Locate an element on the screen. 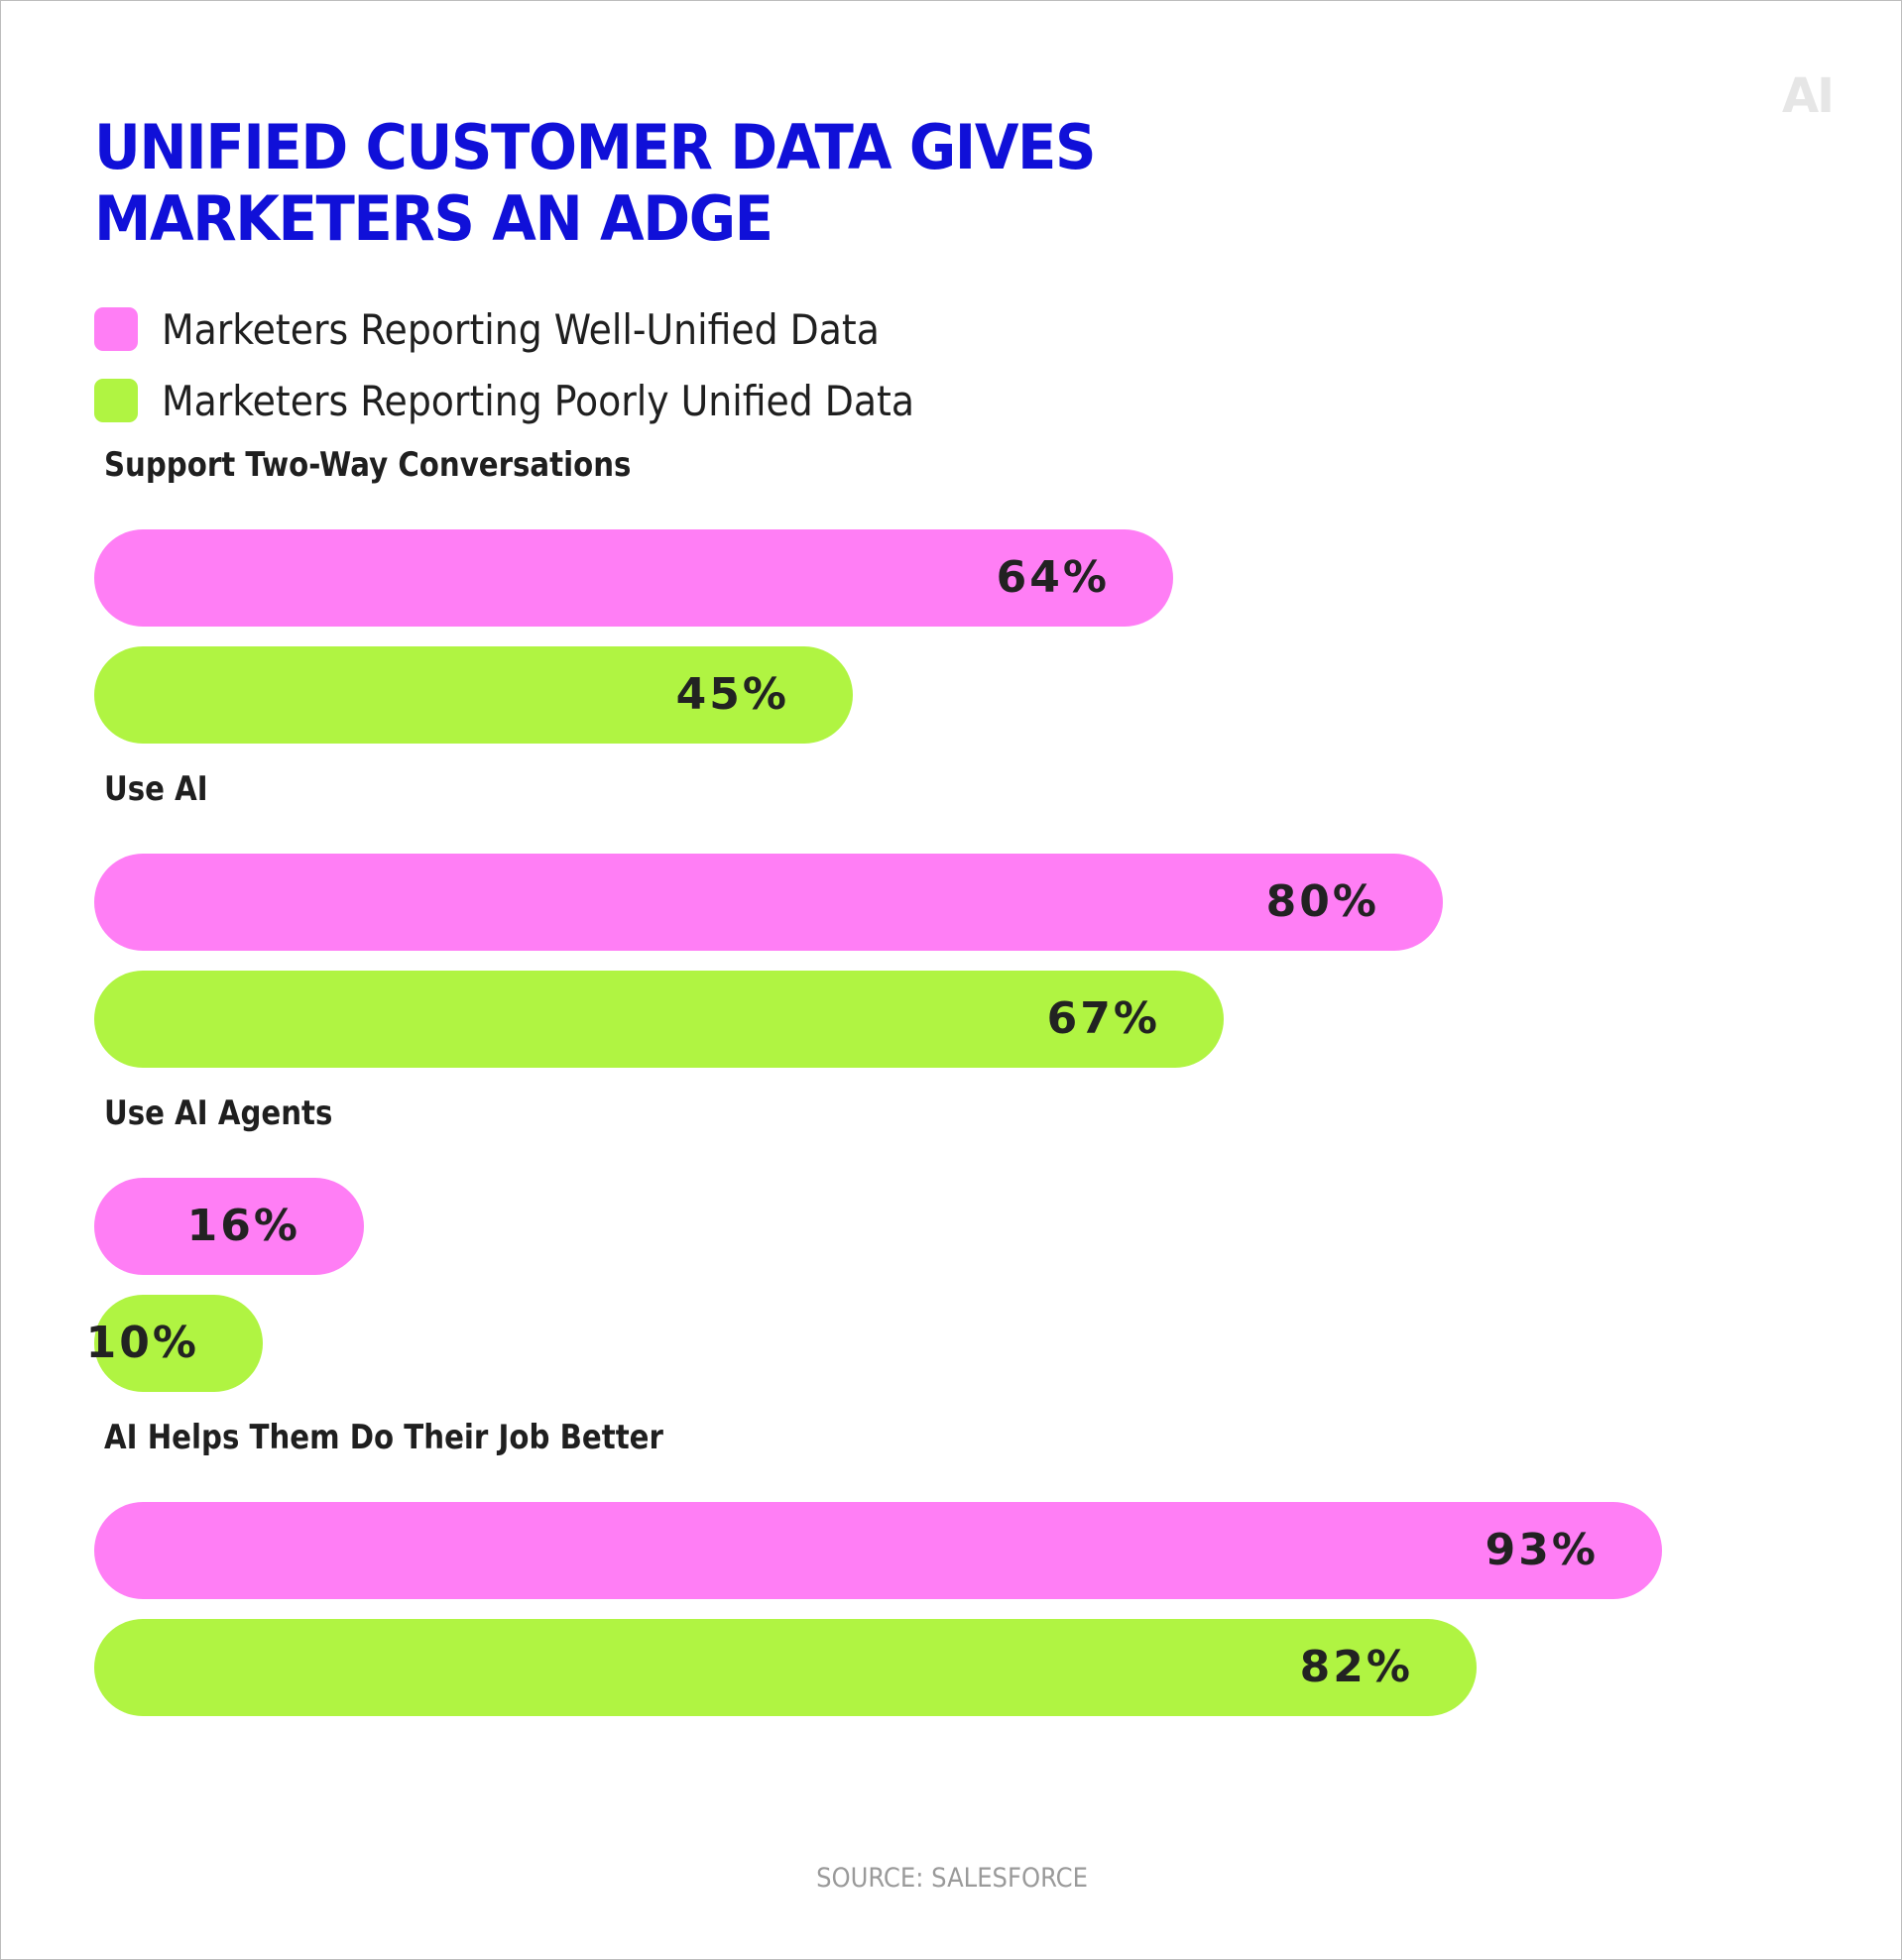 The height and width of the screenshot is (1960, 1902). bar-well-3: 16% is located at coordinates (229, 1226).